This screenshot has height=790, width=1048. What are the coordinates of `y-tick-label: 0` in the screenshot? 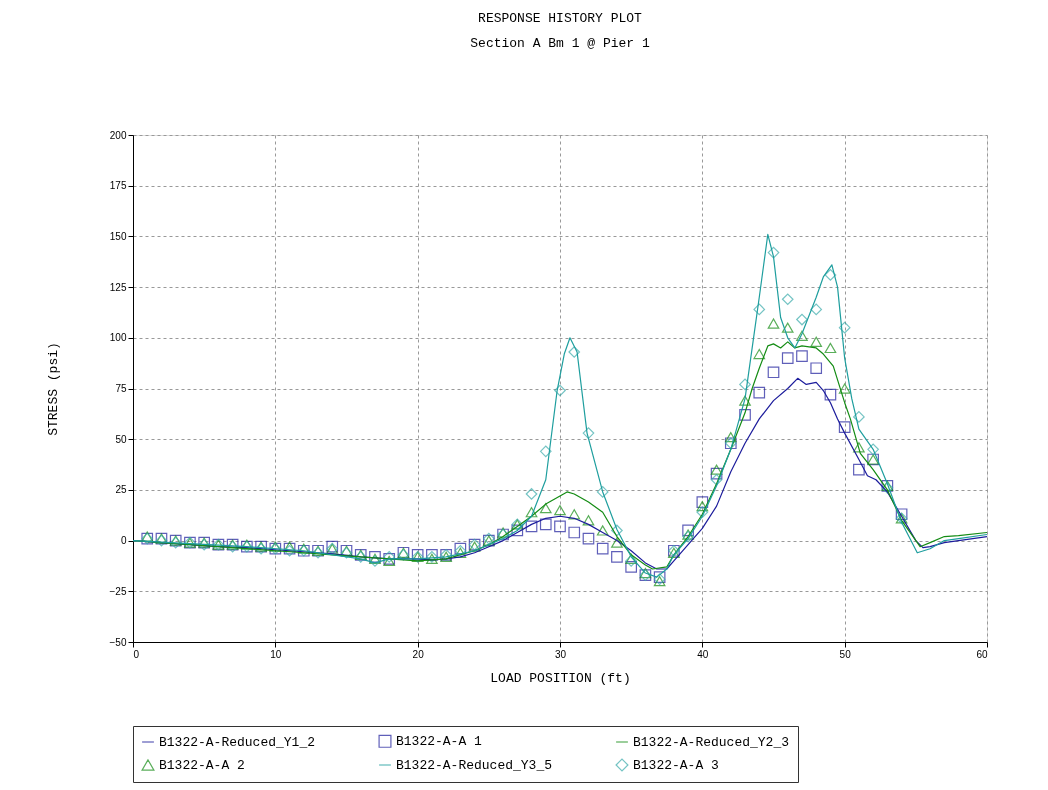 It's located at (123, 541).